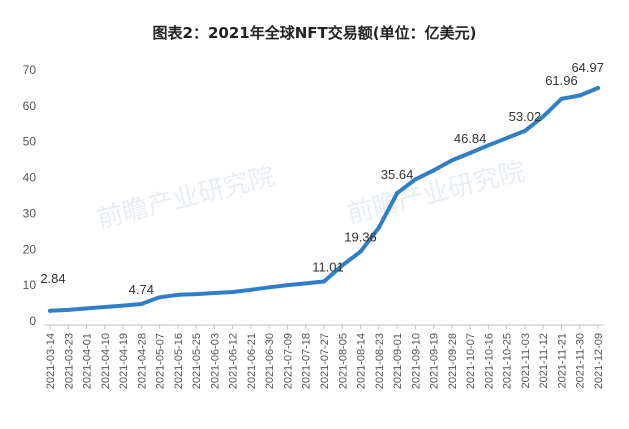 Image resolution: width=629 pixels, height=429 pixels. I want to click on x-tick-label: 2021-06-21, so click(252, 361).